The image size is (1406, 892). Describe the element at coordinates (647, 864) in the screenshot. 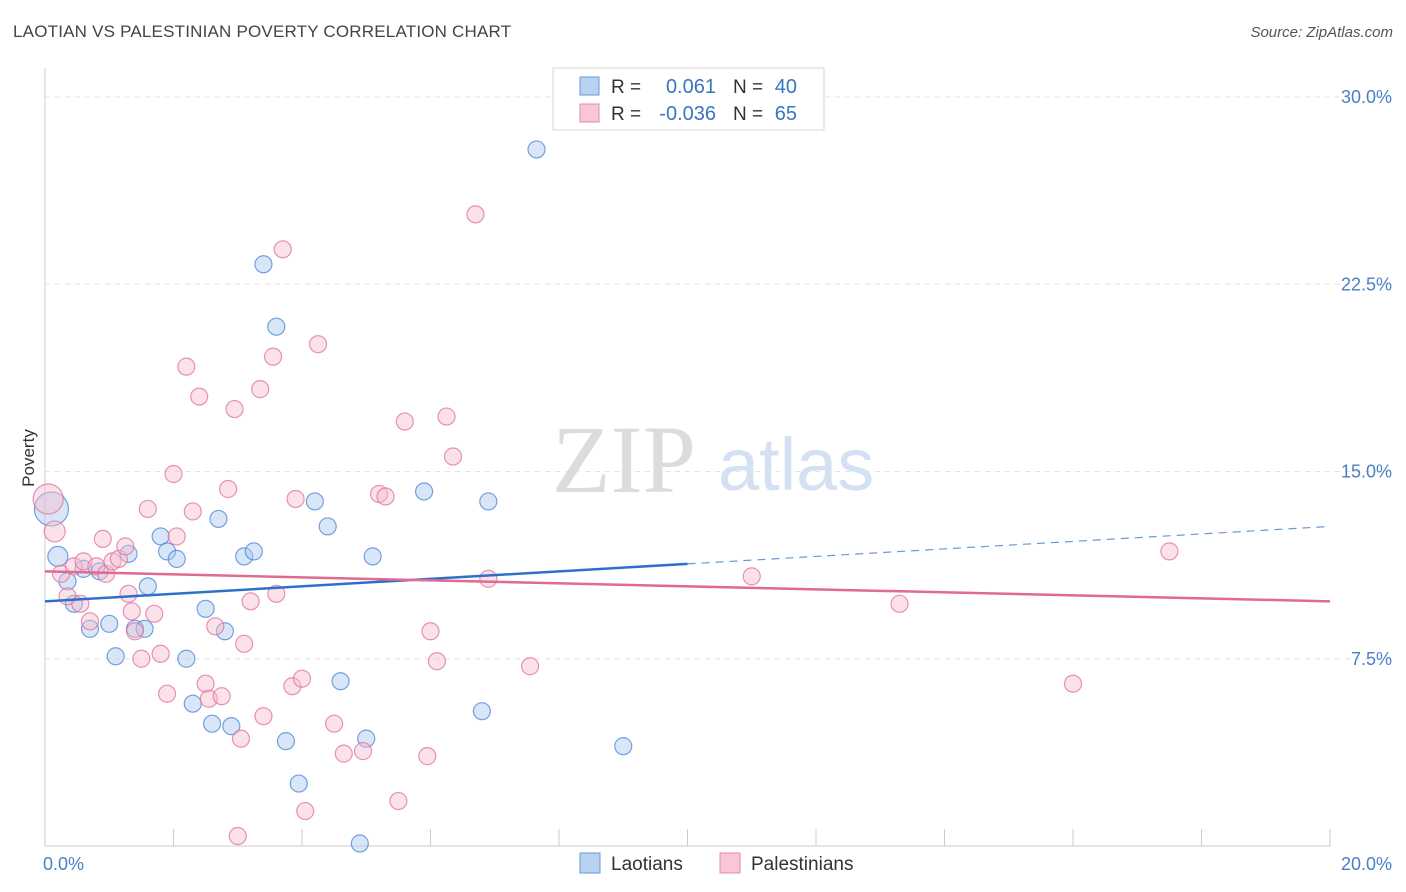

I see `legend-label-laotians: Laotians` at that location.